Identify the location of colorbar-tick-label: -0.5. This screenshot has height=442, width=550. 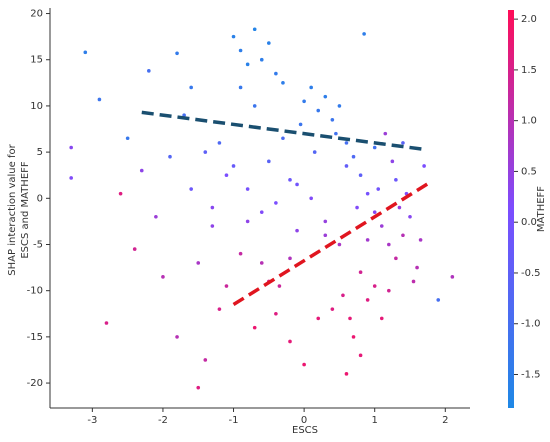
(531, 273).